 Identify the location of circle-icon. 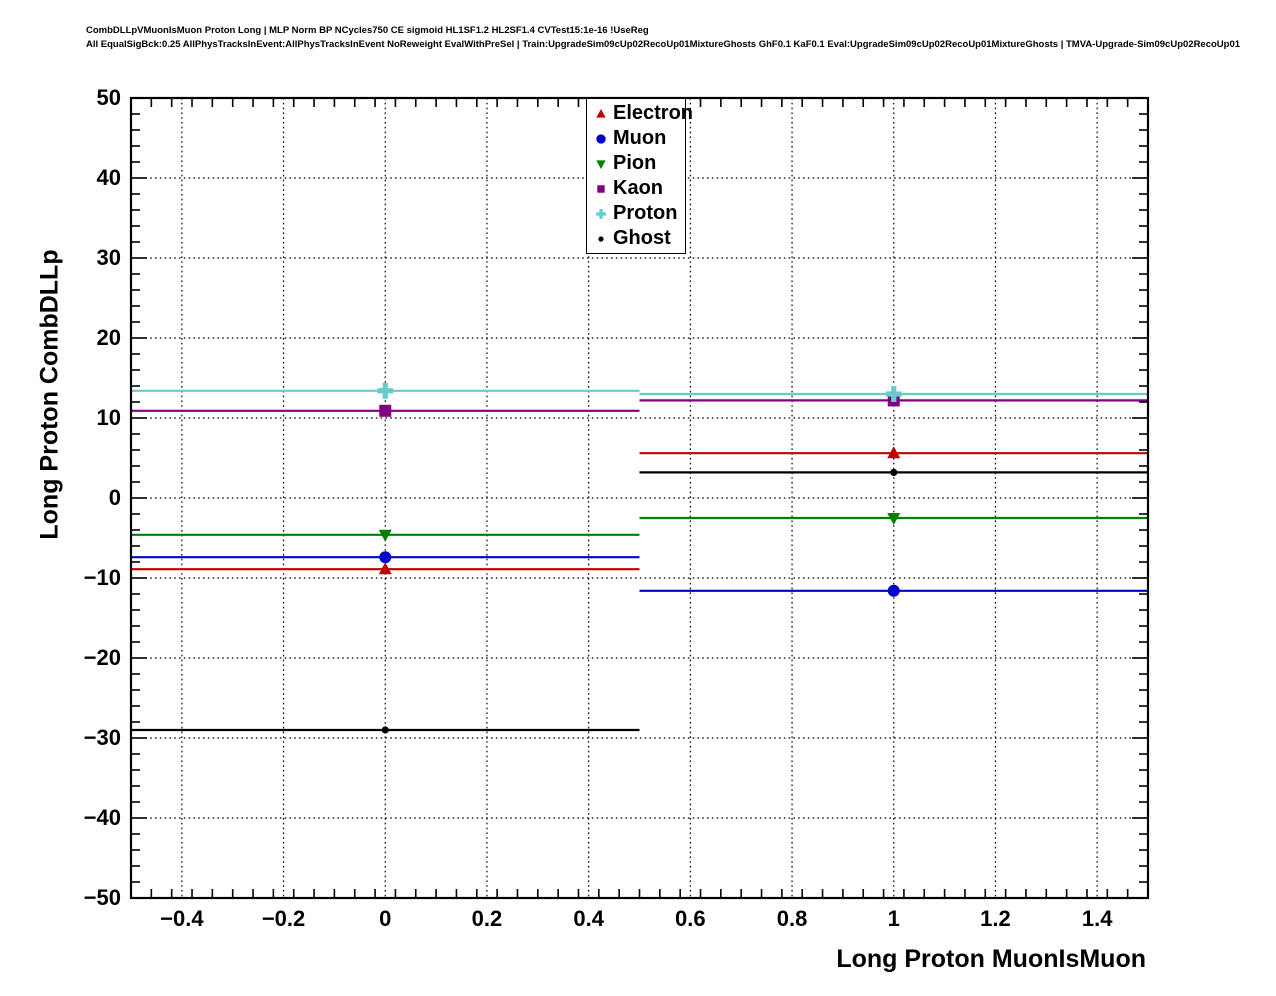
(601, 139).